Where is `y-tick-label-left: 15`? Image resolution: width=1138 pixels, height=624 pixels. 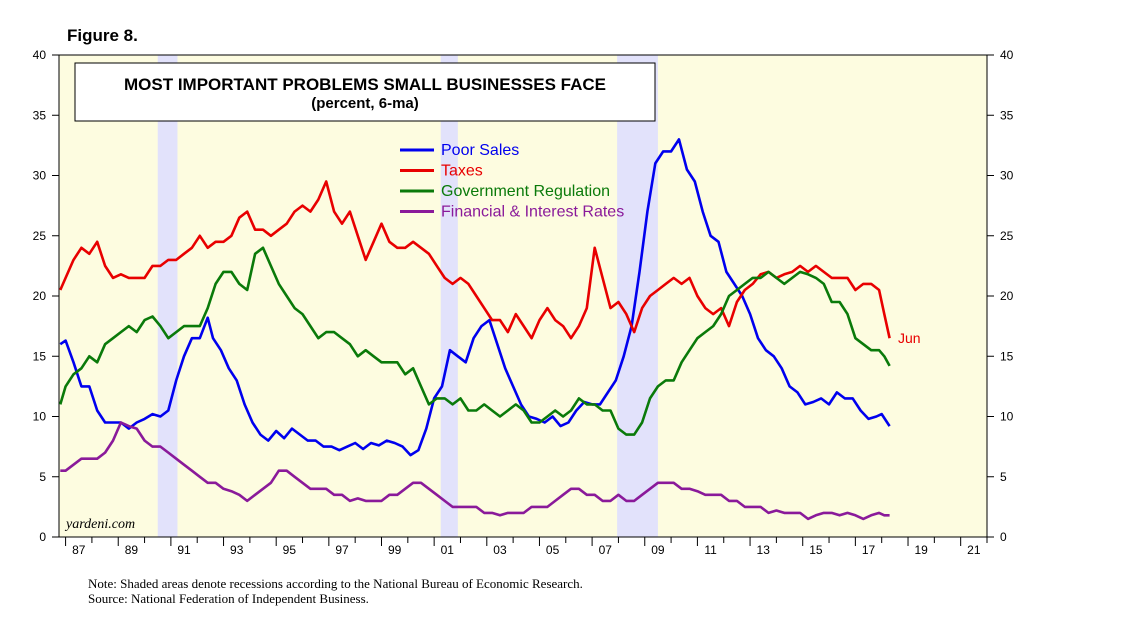
y-tick-label-left: 15 is located at coordinates (40, 356).